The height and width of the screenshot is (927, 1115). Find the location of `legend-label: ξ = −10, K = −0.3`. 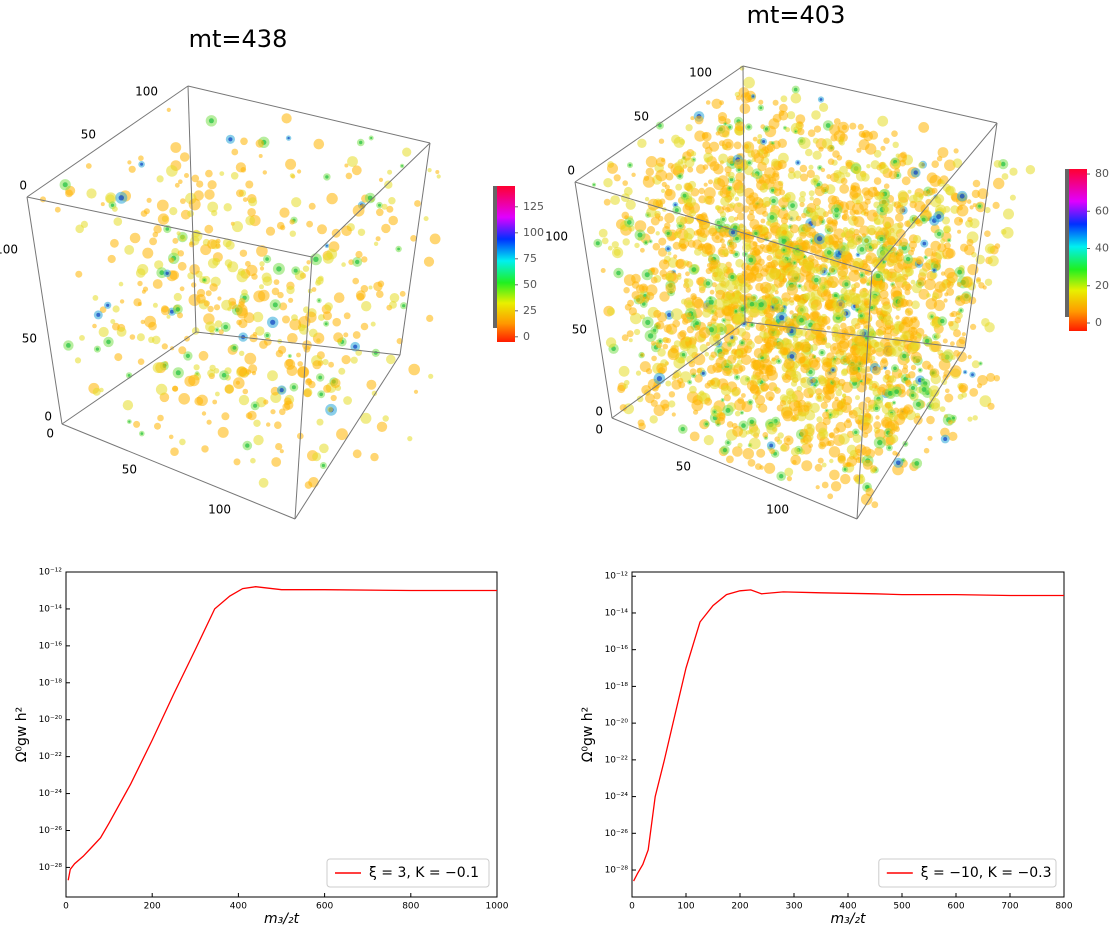

legend-label: ξ = −10, K = −0.3 is located at coordinates (986, 873).